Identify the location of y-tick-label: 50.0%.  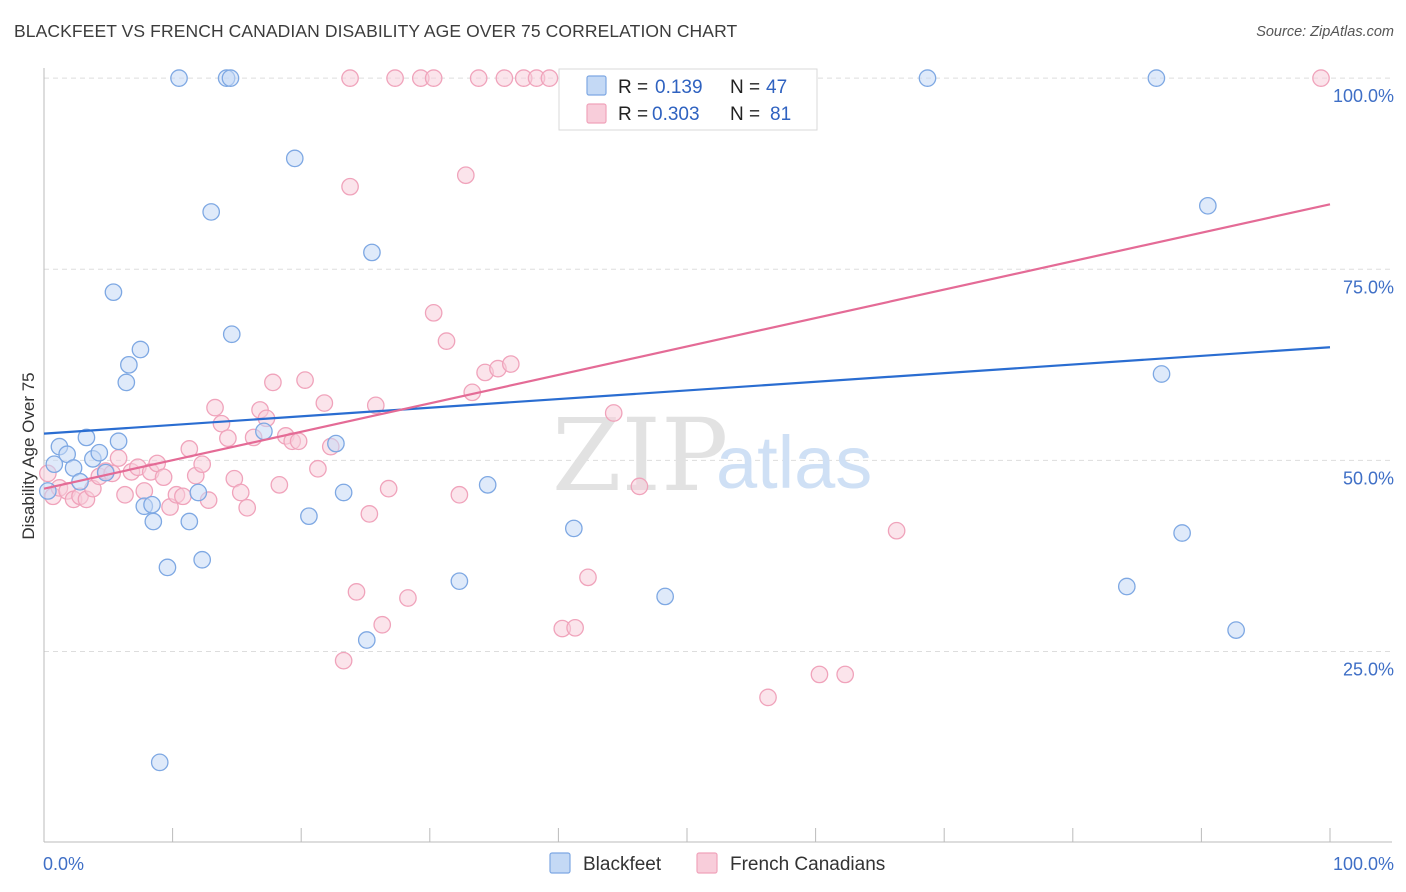
(1368, 478).